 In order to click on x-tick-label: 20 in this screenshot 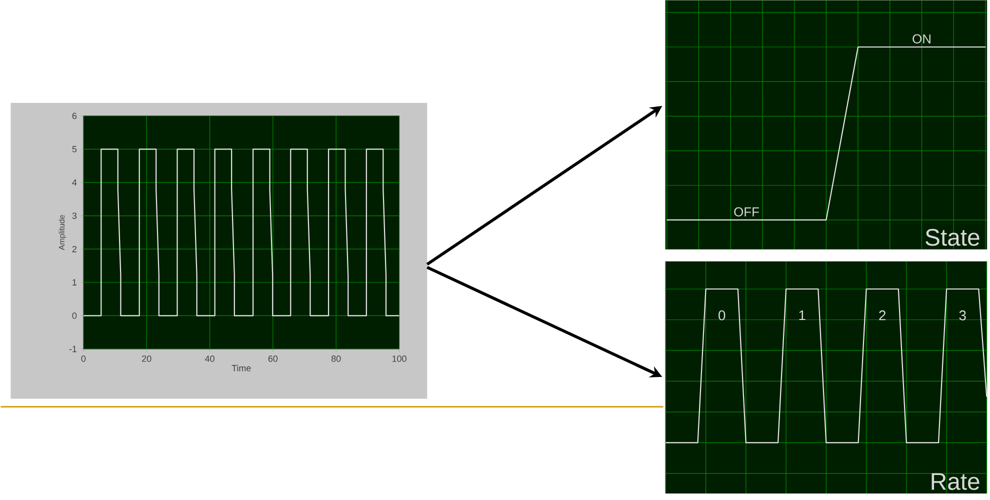, I will do `click(147, 358)`.